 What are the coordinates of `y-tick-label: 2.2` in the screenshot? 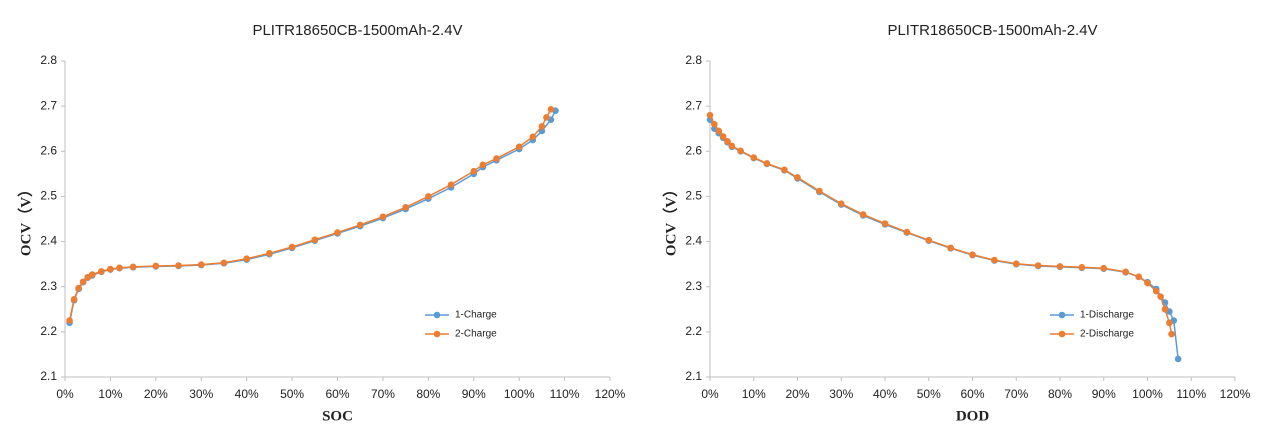 It's located at (693, 331).